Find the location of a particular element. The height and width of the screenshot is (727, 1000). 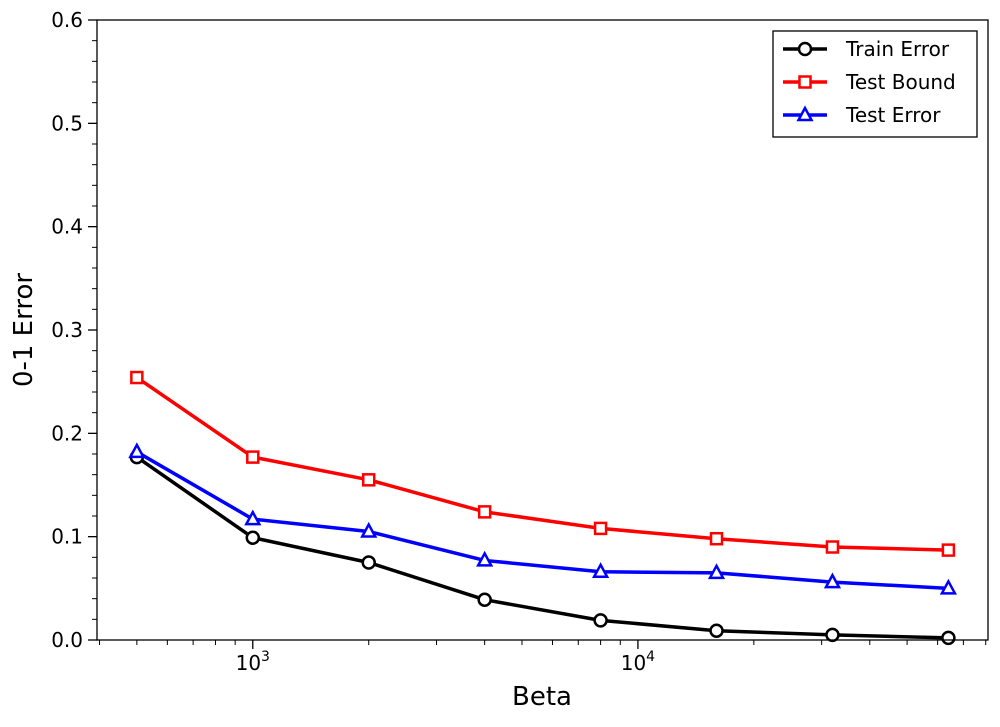

x-tick-label: 10³ is located at coordinates (253, 662).